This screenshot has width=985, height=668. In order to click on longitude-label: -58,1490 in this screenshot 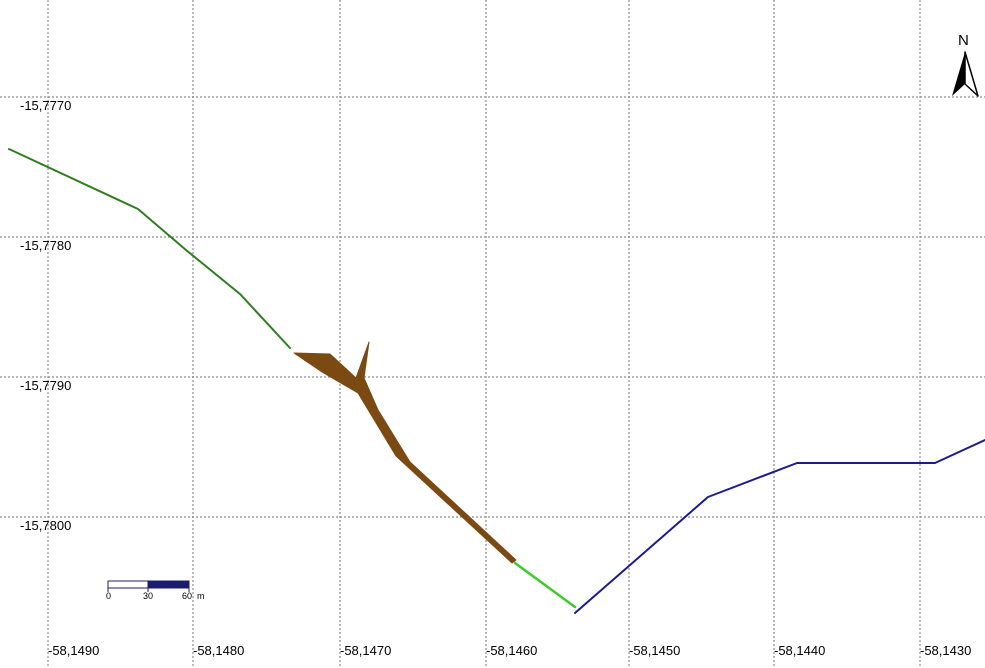, I will do `click(73, 650)`.